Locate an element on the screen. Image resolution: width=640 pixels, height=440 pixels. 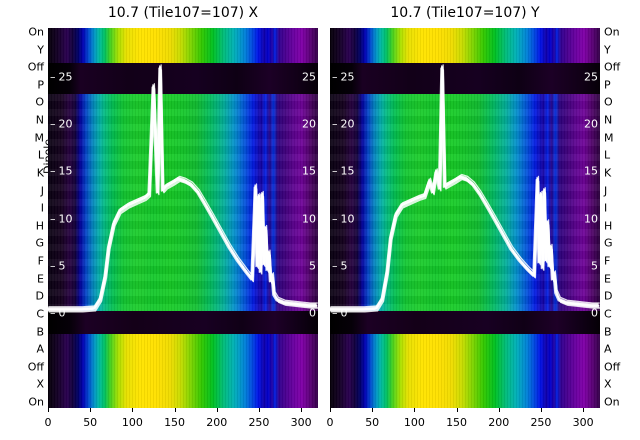
panel-title-y: 10.7 (Tile107=107) Y is located at coordinates (465, 13).